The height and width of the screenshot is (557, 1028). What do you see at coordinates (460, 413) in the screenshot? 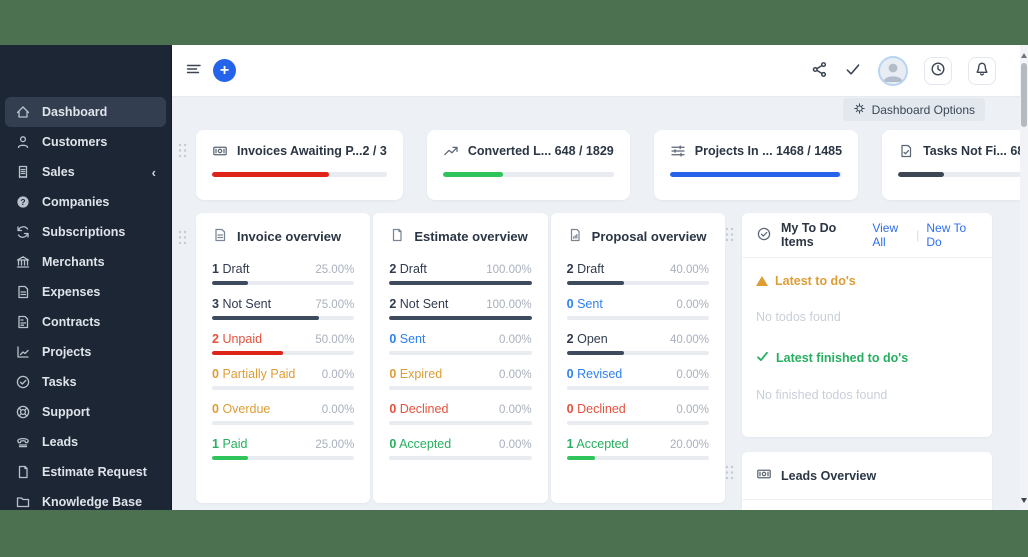
I see `status-row: 0 Declined 0.00%` at bounding box center [460, 413].